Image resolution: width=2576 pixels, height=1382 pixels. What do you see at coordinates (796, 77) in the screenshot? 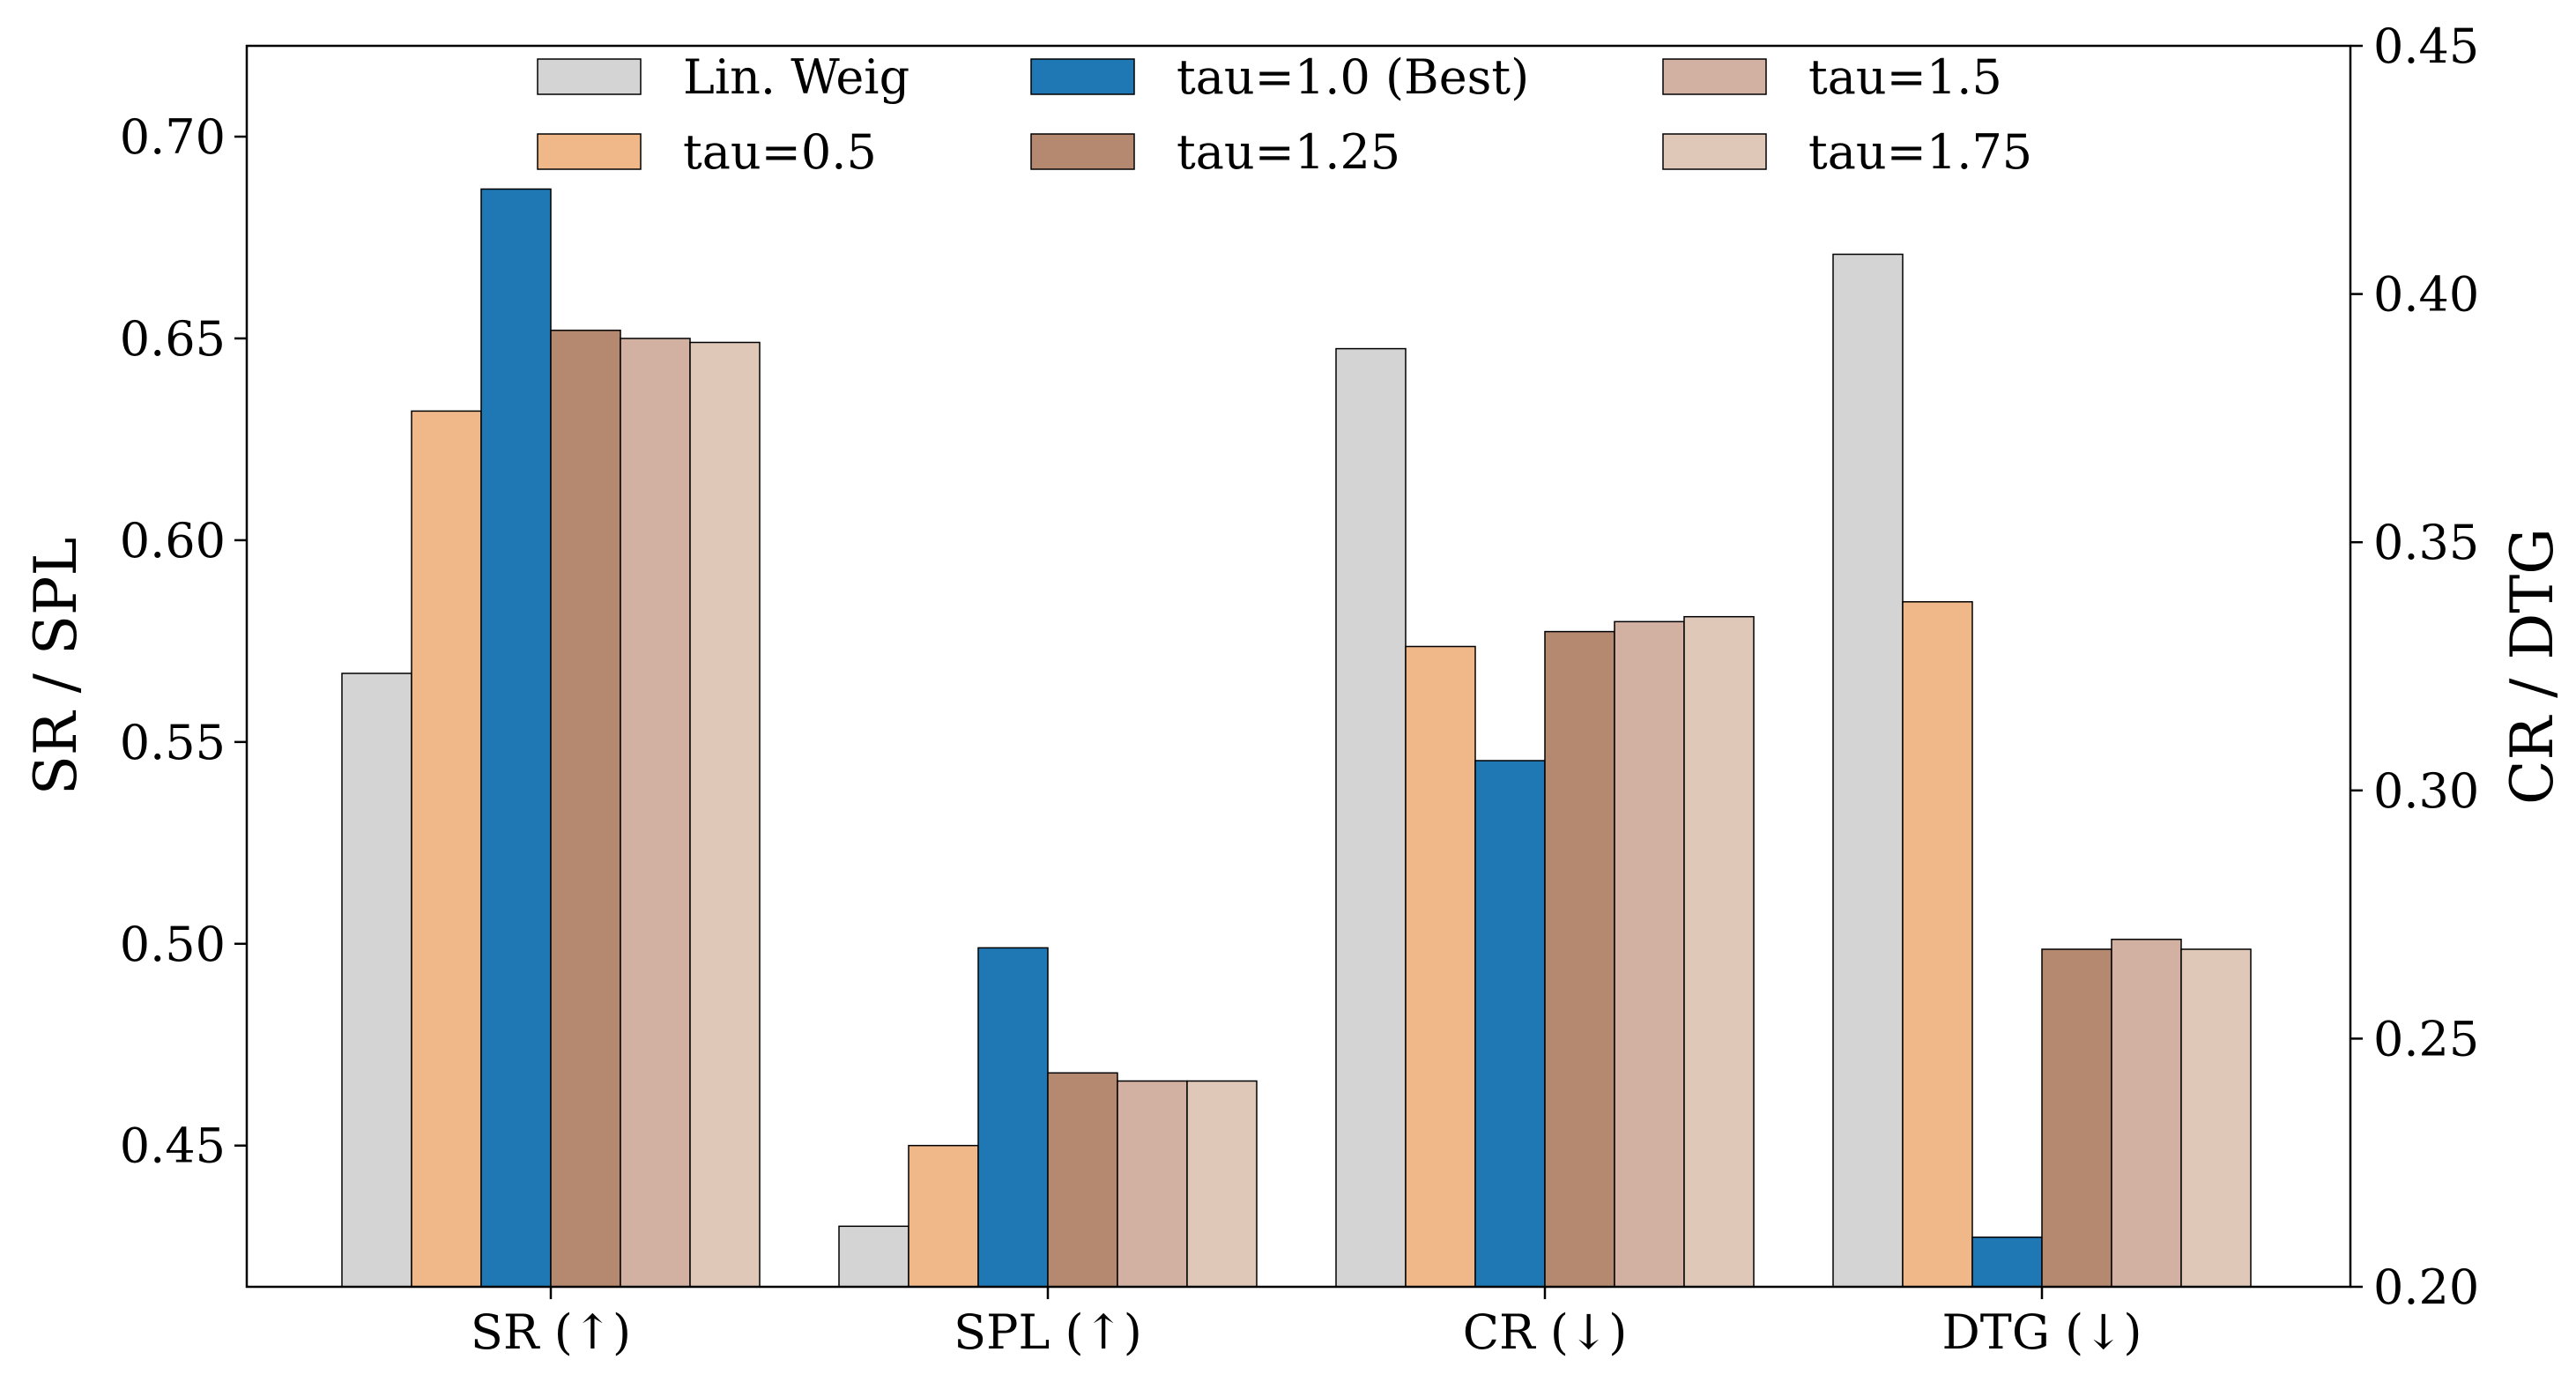
I see `legend-label: Lin. Weig` at bounding box center [796, 77].